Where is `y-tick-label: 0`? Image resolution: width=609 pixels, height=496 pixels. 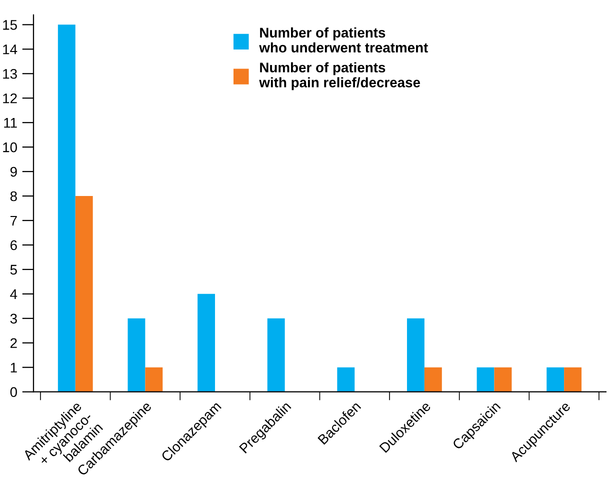
y-tick-label: 0 is located at coordinates (13, 392).